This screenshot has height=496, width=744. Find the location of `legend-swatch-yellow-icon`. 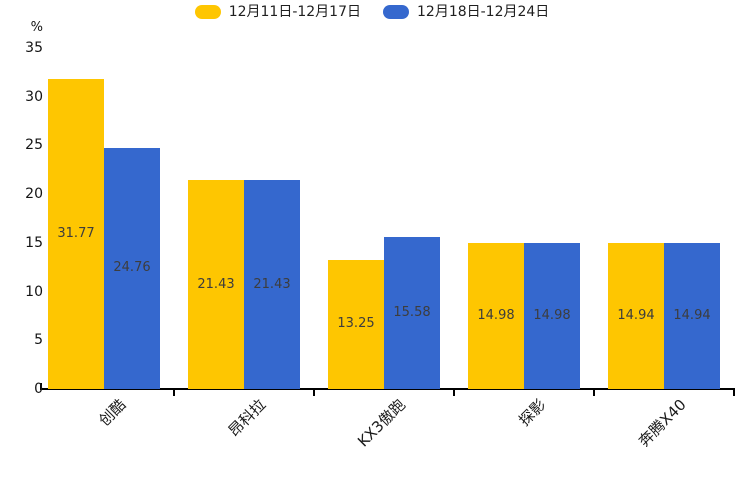

legend-swatch-yellow-icon is located at coordinates (207, 12).